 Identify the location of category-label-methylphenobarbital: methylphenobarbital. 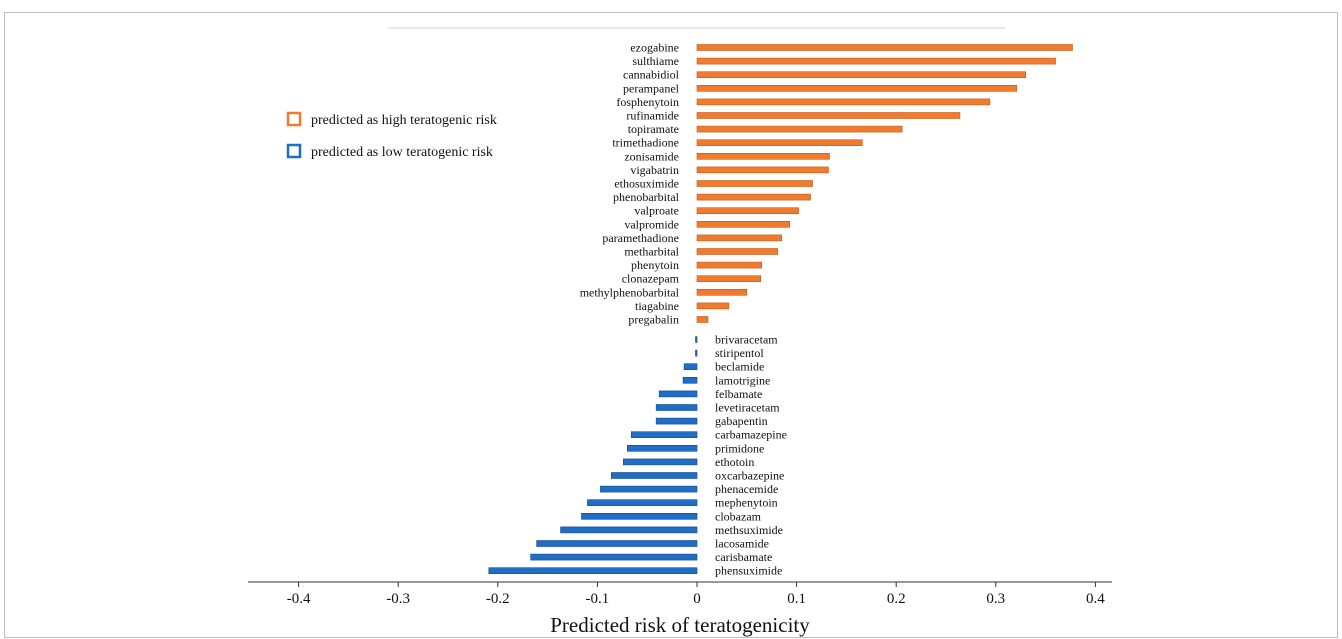
(630, 292).